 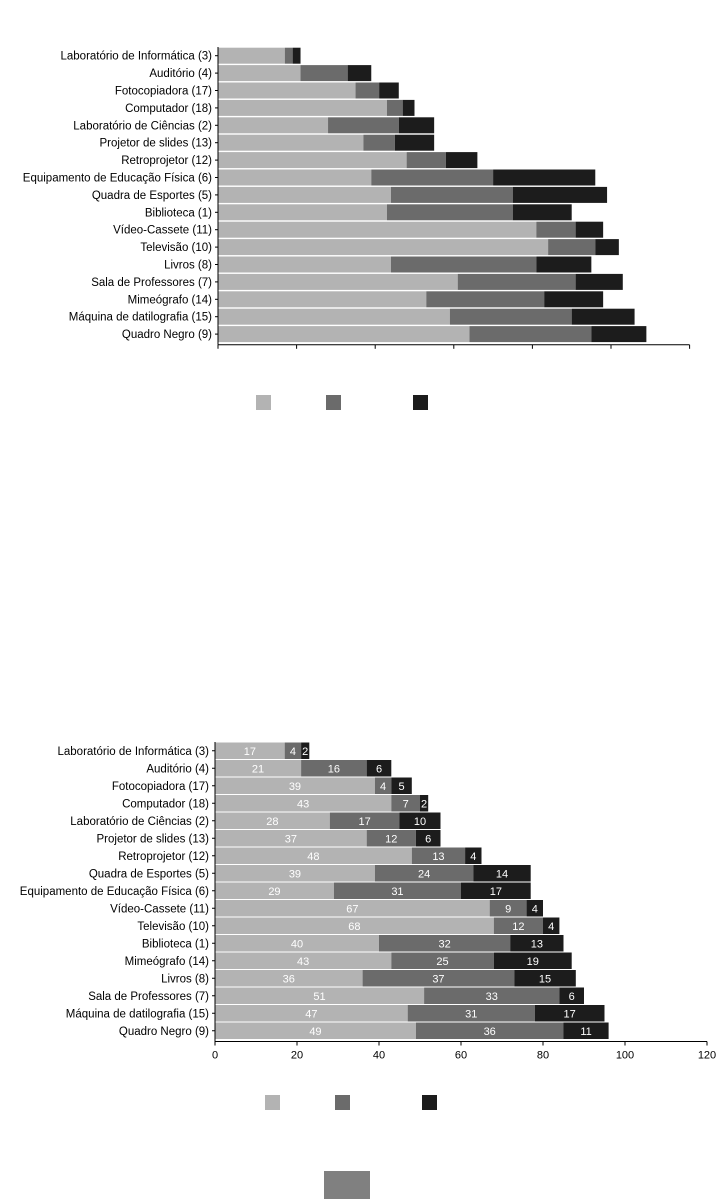 I want to click on data-label: 37, so click(x=291, y=839).